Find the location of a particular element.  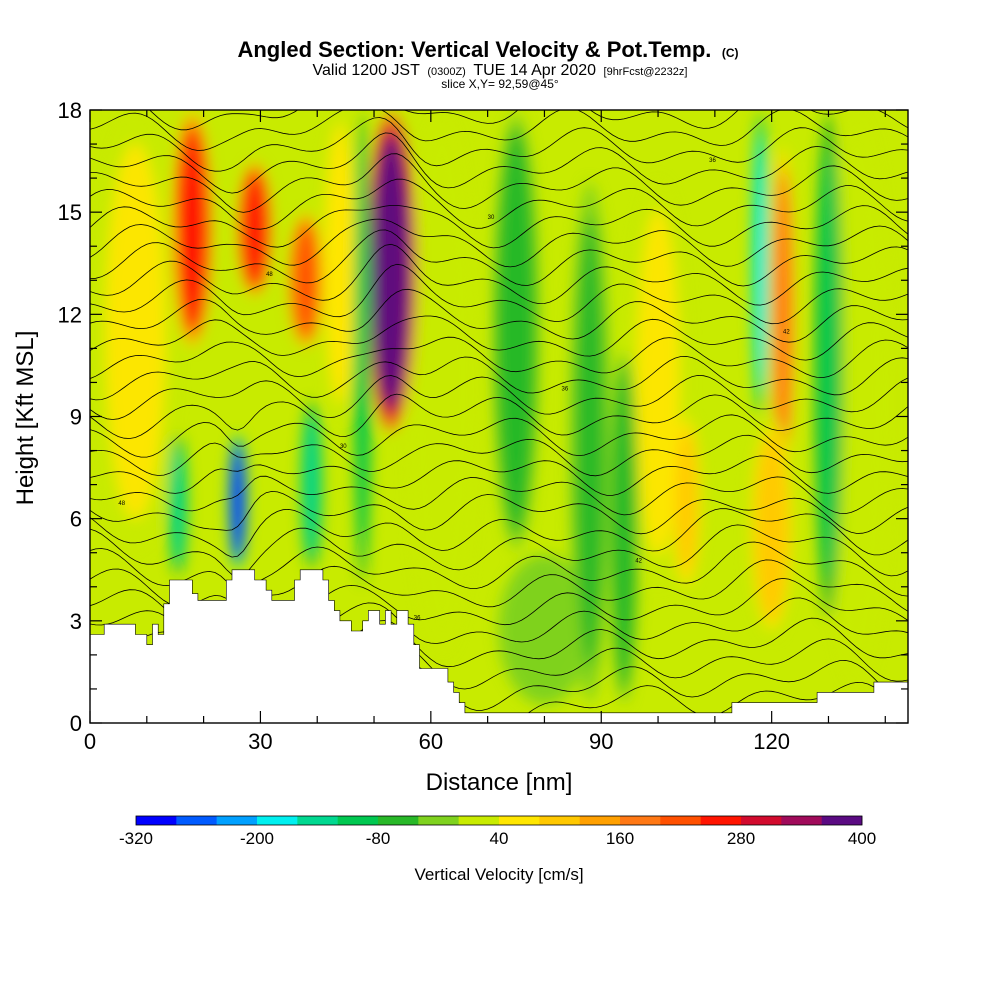

terrain is located at coordinates (499, 646).